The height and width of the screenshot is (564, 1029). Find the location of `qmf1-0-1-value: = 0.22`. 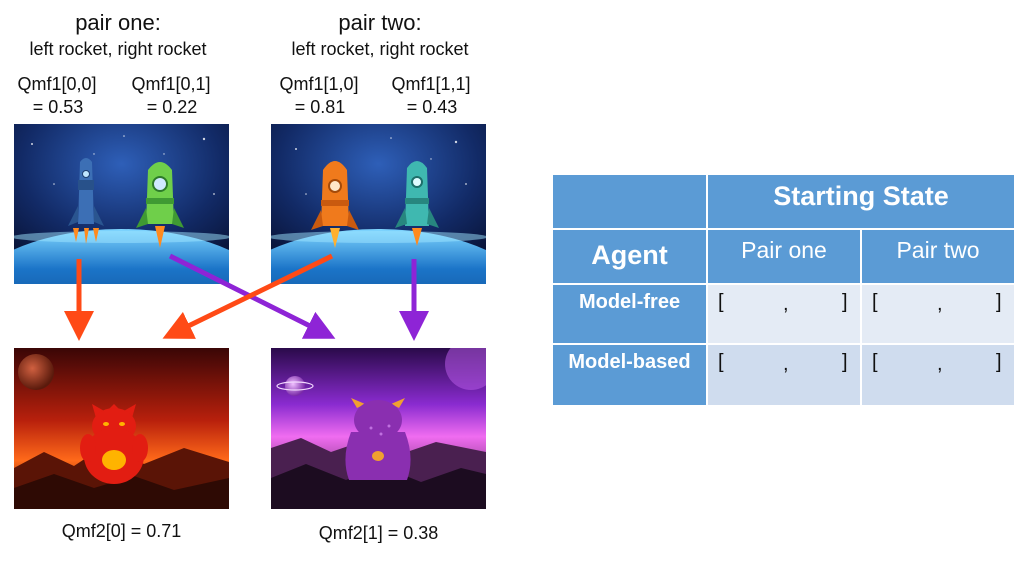

qmf1-0-1-value: = 0.22 is located at coordinates (172, 107).